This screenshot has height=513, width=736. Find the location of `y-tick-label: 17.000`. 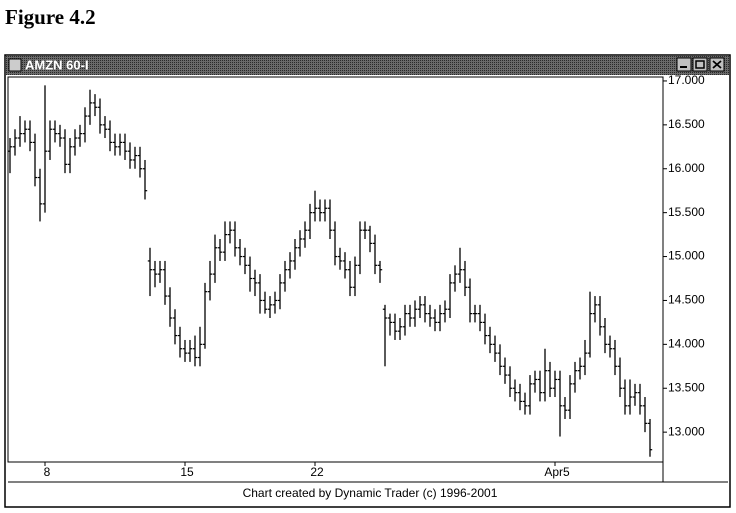

y-tick-label: 17.000 is located at coordinates (686, 80).